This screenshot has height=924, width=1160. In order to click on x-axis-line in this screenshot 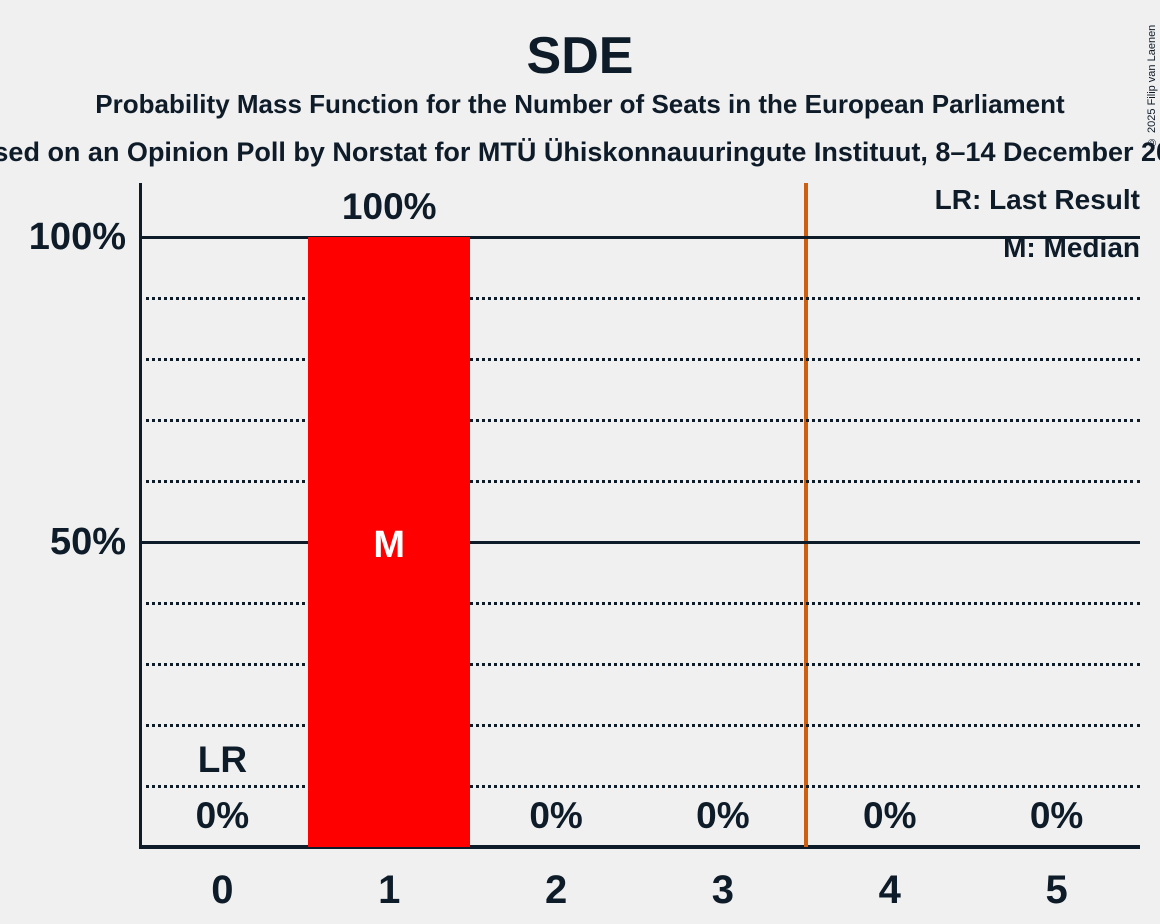, I will do `click(639, 847)`.